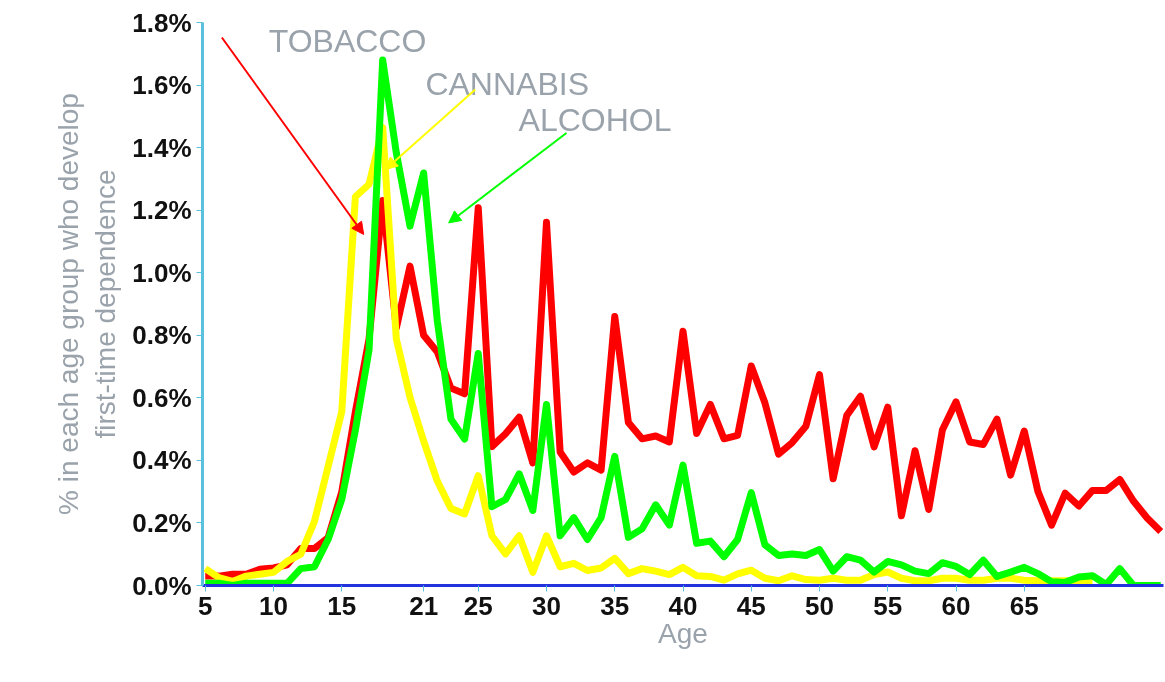 This screenshot has width=1165, height=682. What do you see at coordinates (1024, 605) in the screenshot?
I see `x-tick-label: 65` at bounding box center [1024, 605].